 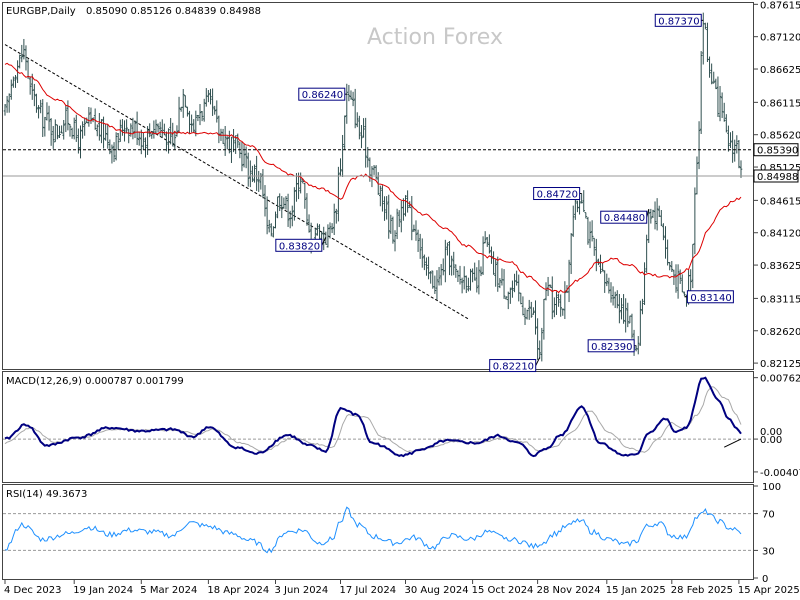 I want to click on x-axis-label: 4 Dec 2023, so click(x=33, y=590).